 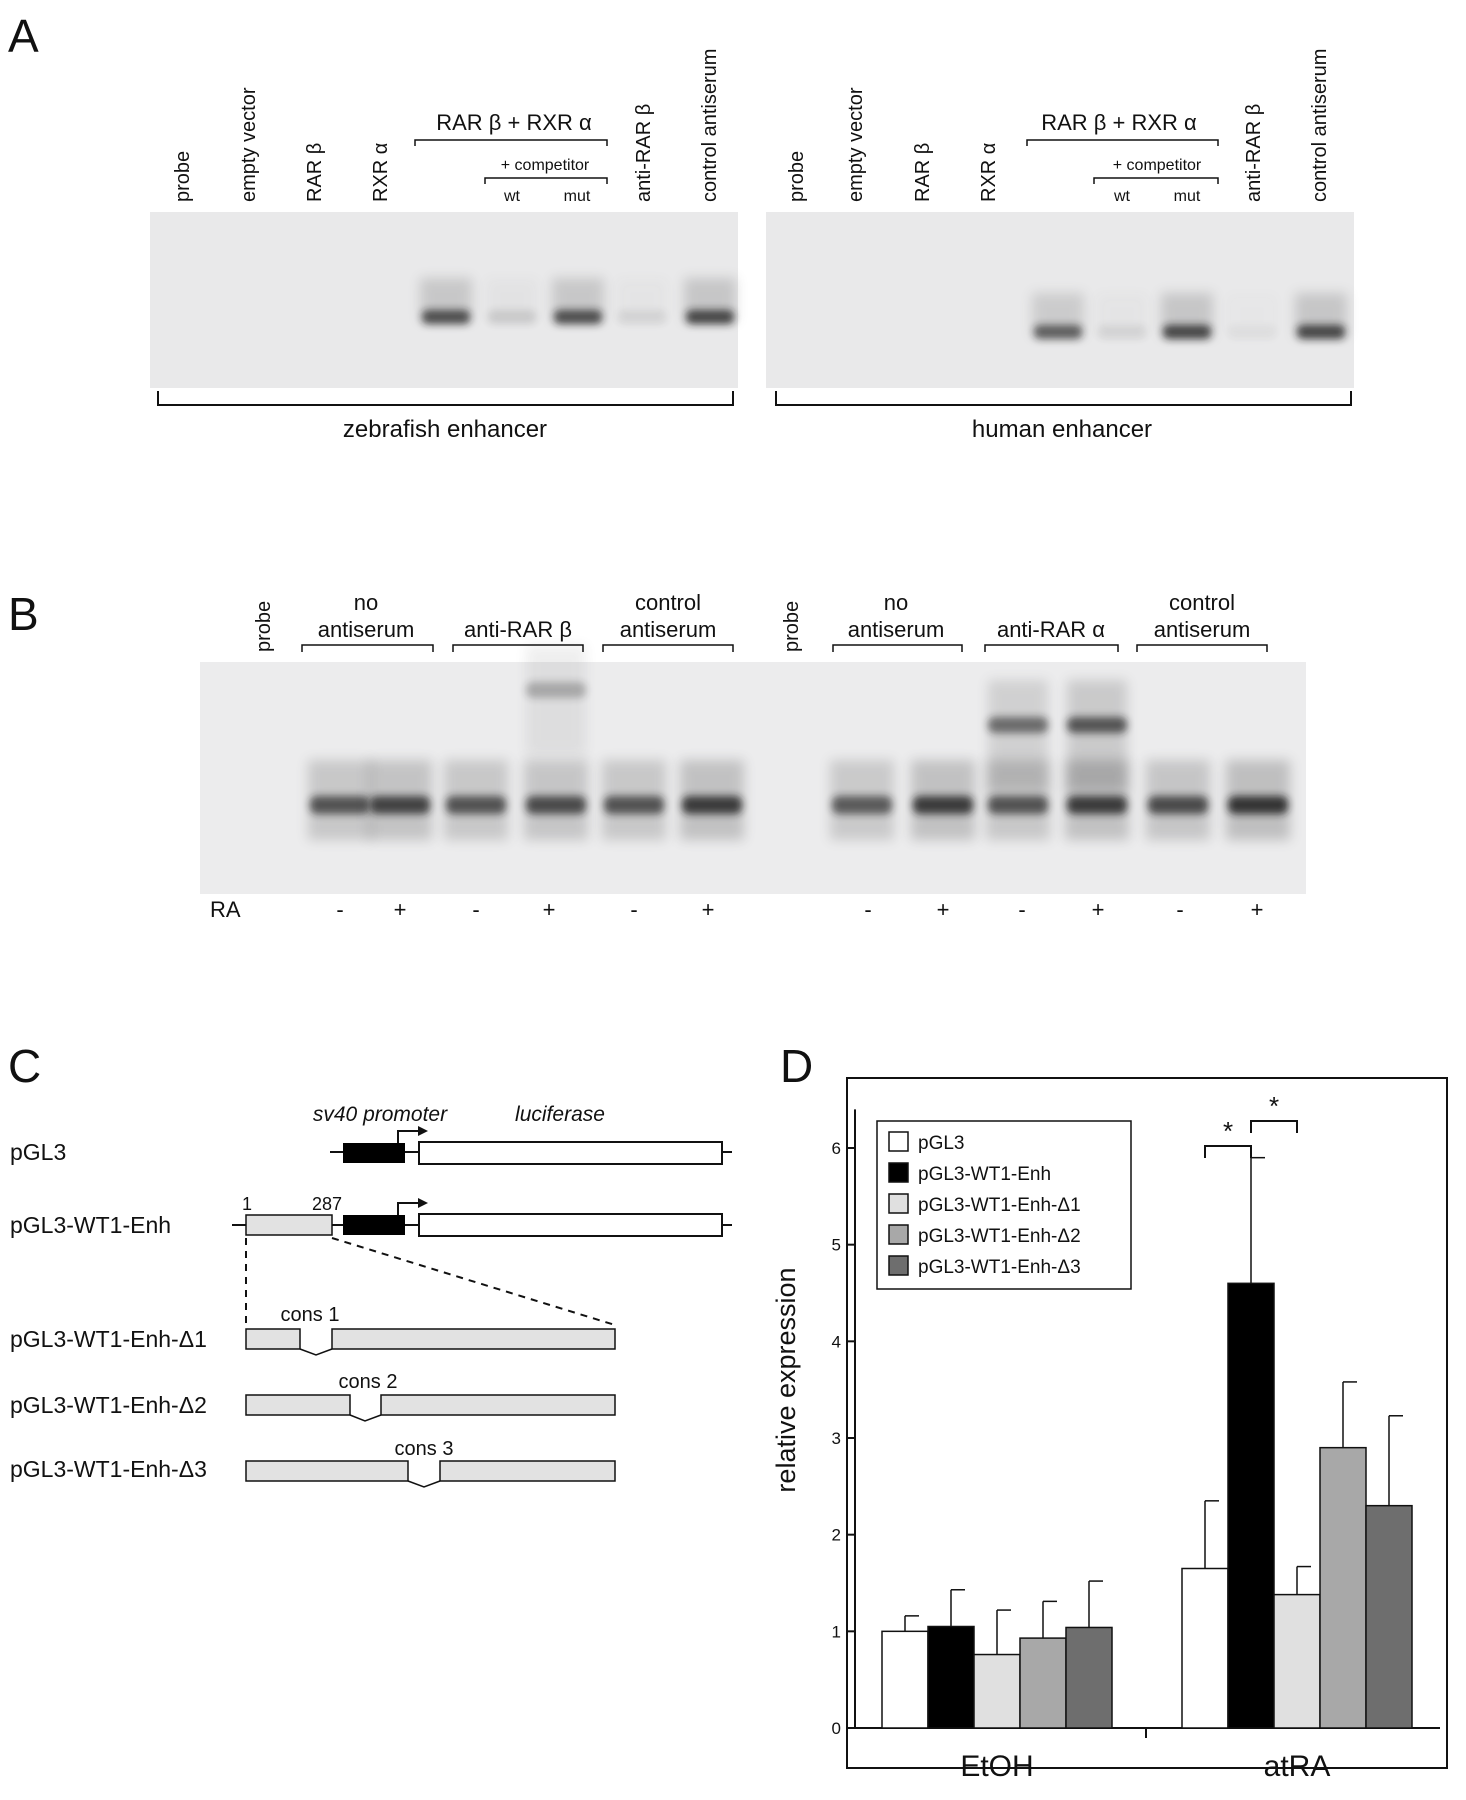 I want to click on construct-delta2, so click(x=430, y=1408).